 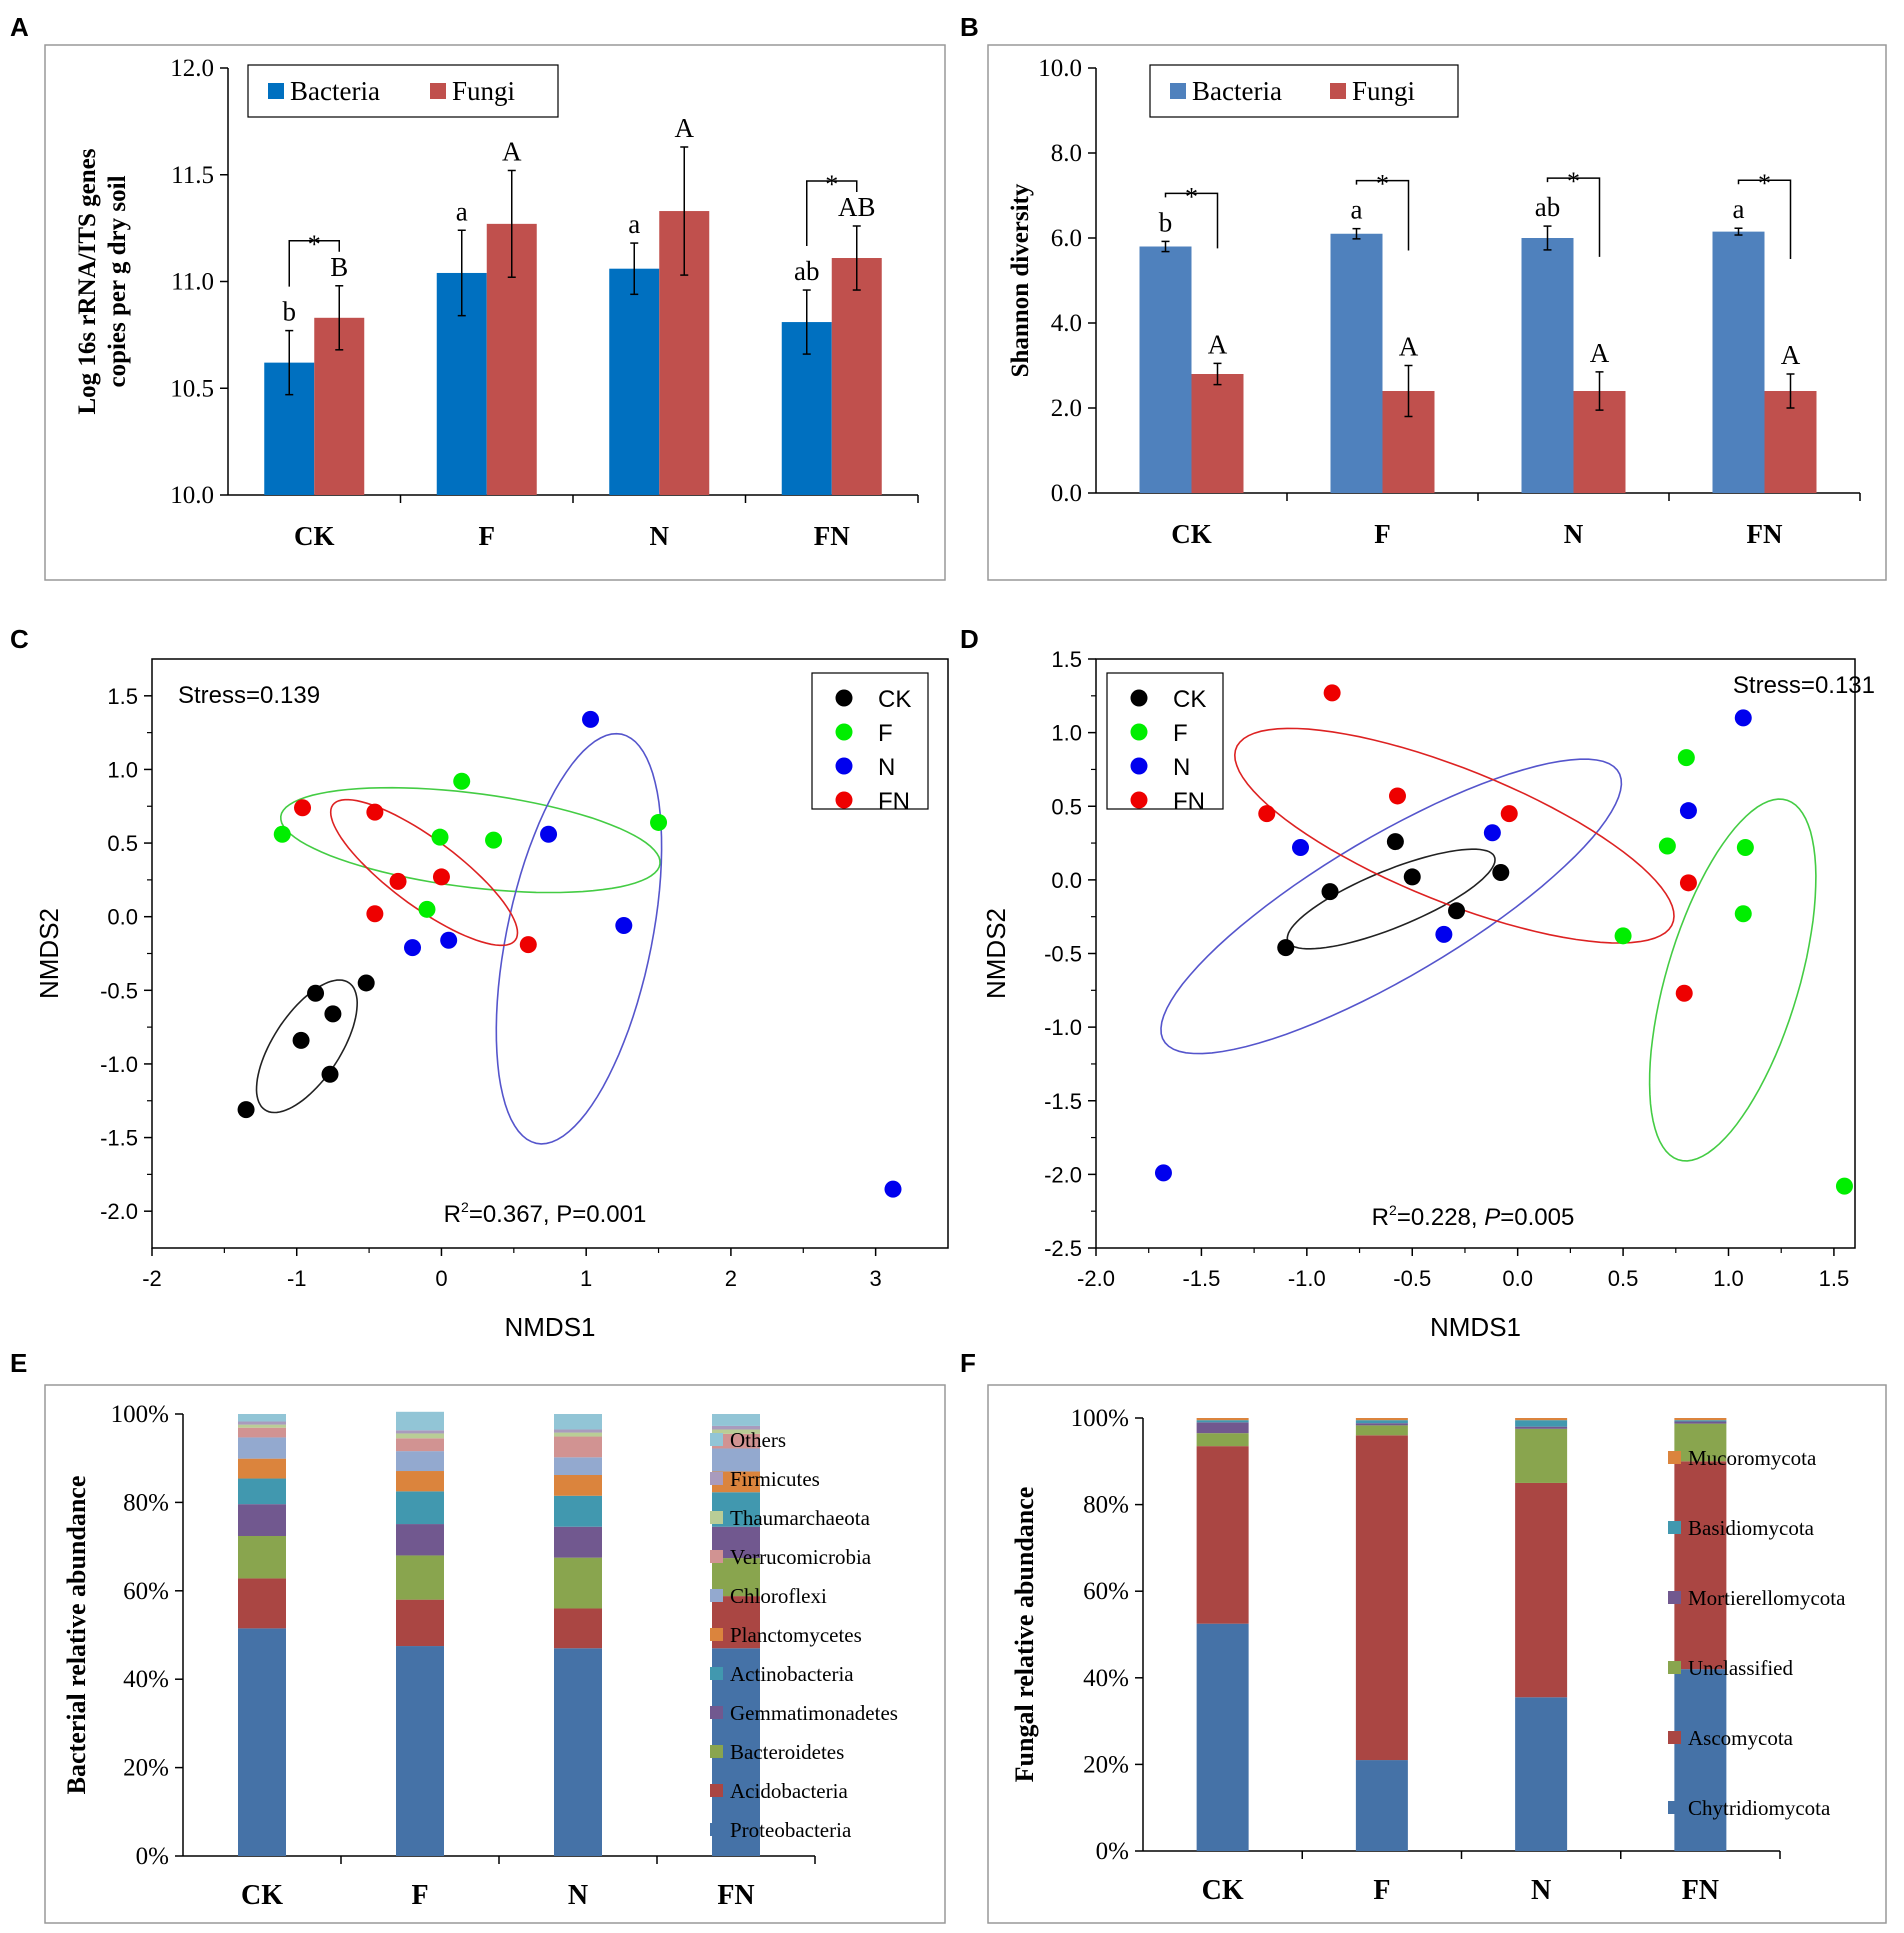 What do you see at coordinates (736, 1482) in the screenshot?
I see `segment-planctomycetes-fn` at bounding box center [736, 1482].